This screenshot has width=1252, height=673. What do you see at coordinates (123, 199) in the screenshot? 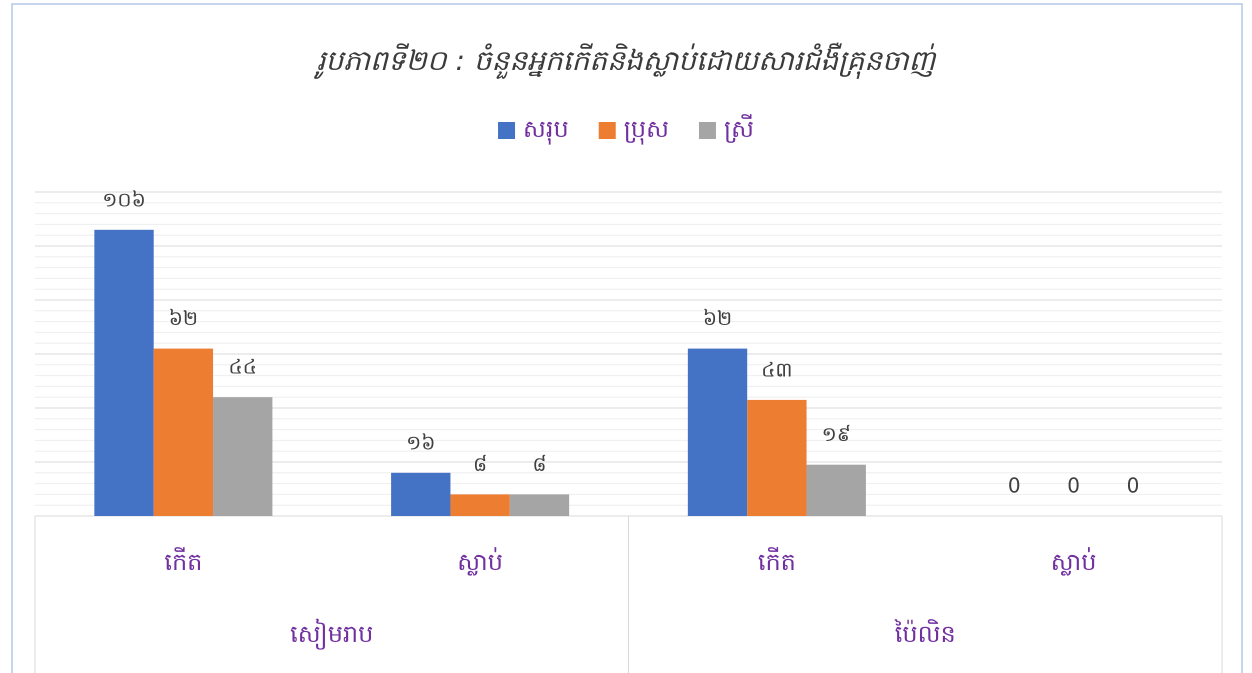
I see `value-label: ១០៦` at bounding box center [123, 199].